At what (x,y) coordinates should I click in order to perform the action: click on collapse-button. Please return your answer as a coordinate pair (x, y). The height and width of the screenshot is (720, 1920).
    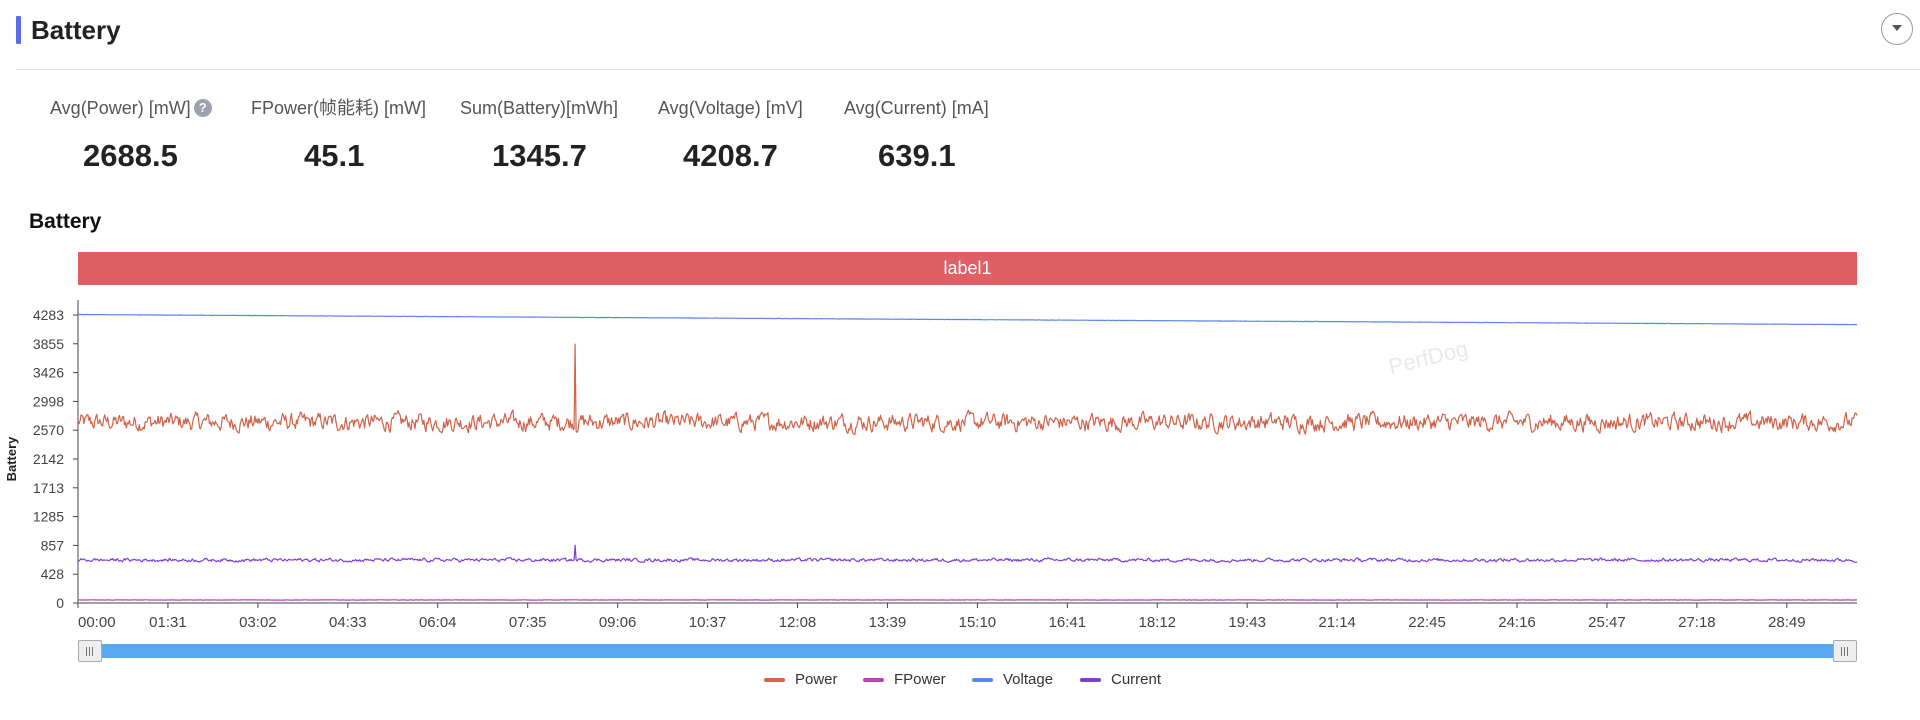
    Looking at the image, I should click on (1897, 29).